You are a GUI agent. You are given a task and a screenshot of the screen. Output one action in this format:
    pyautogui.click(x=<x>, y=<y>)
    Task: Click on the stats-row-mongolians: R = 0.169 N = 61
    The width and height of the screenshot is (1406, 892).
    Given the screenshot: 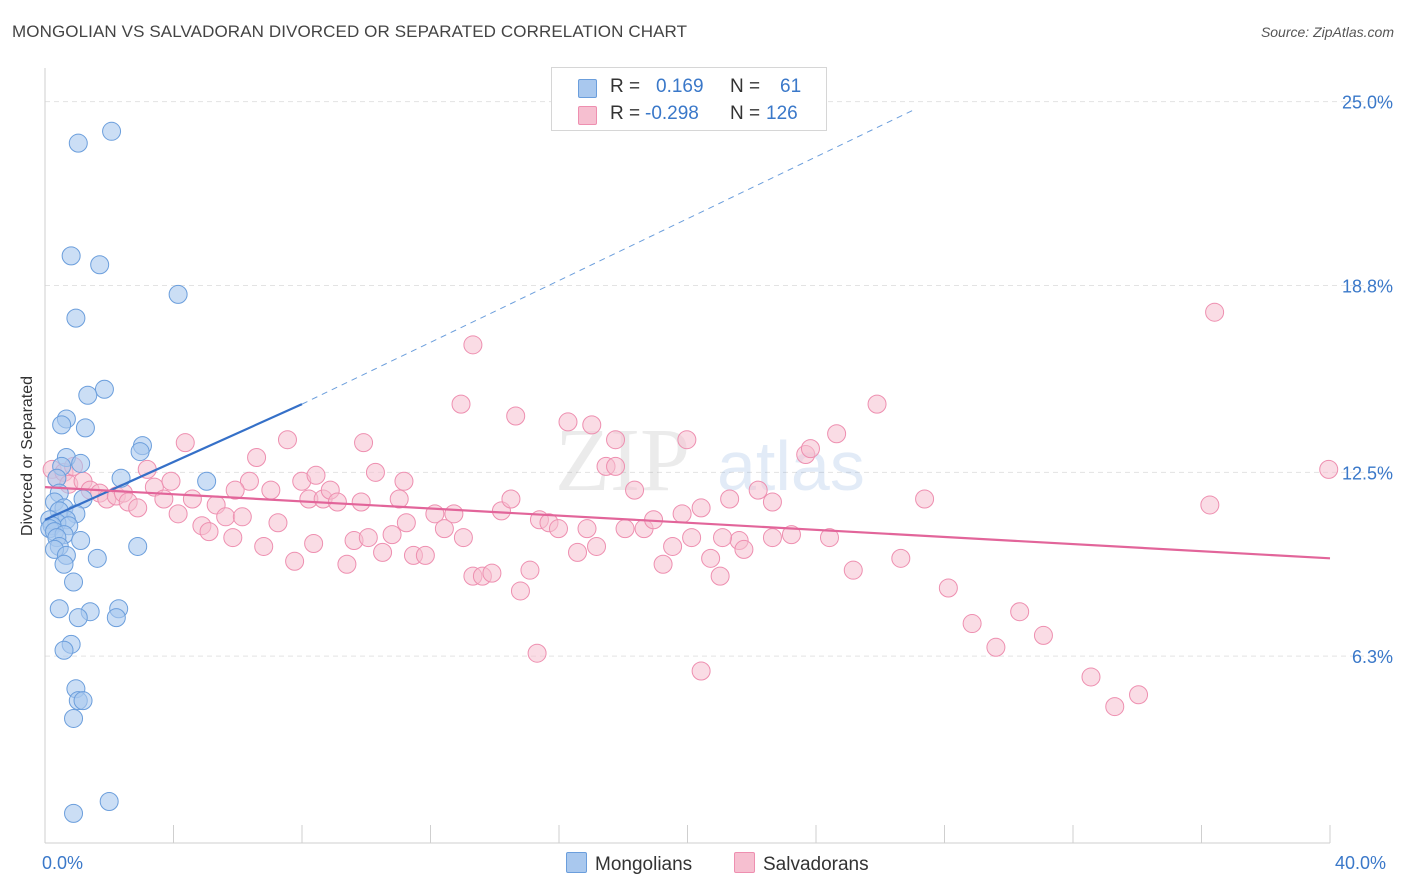 What is the action you would take?
    pyautogui.click(x=689, y=87)
    